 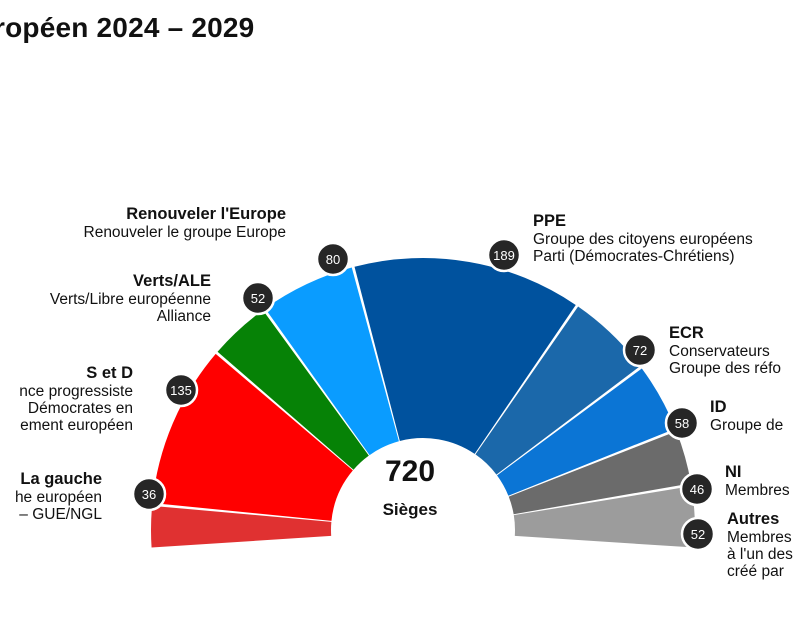 I want to click on segment-gauche, so click(x=241, y=526).